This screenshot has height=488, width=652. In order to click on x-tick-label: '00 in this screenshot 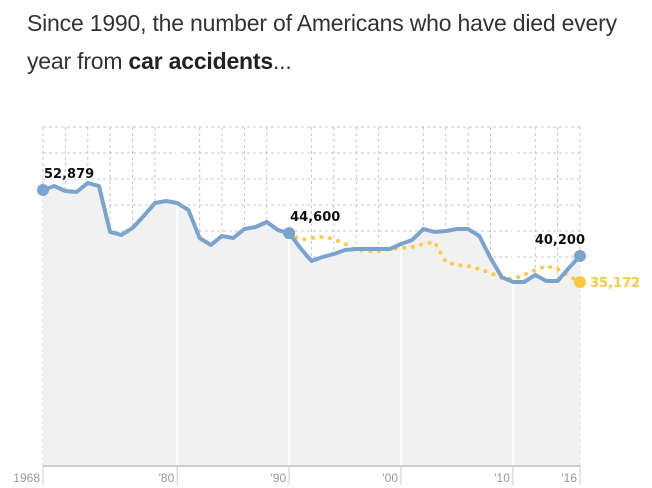, I will do `click(390, 478)`.